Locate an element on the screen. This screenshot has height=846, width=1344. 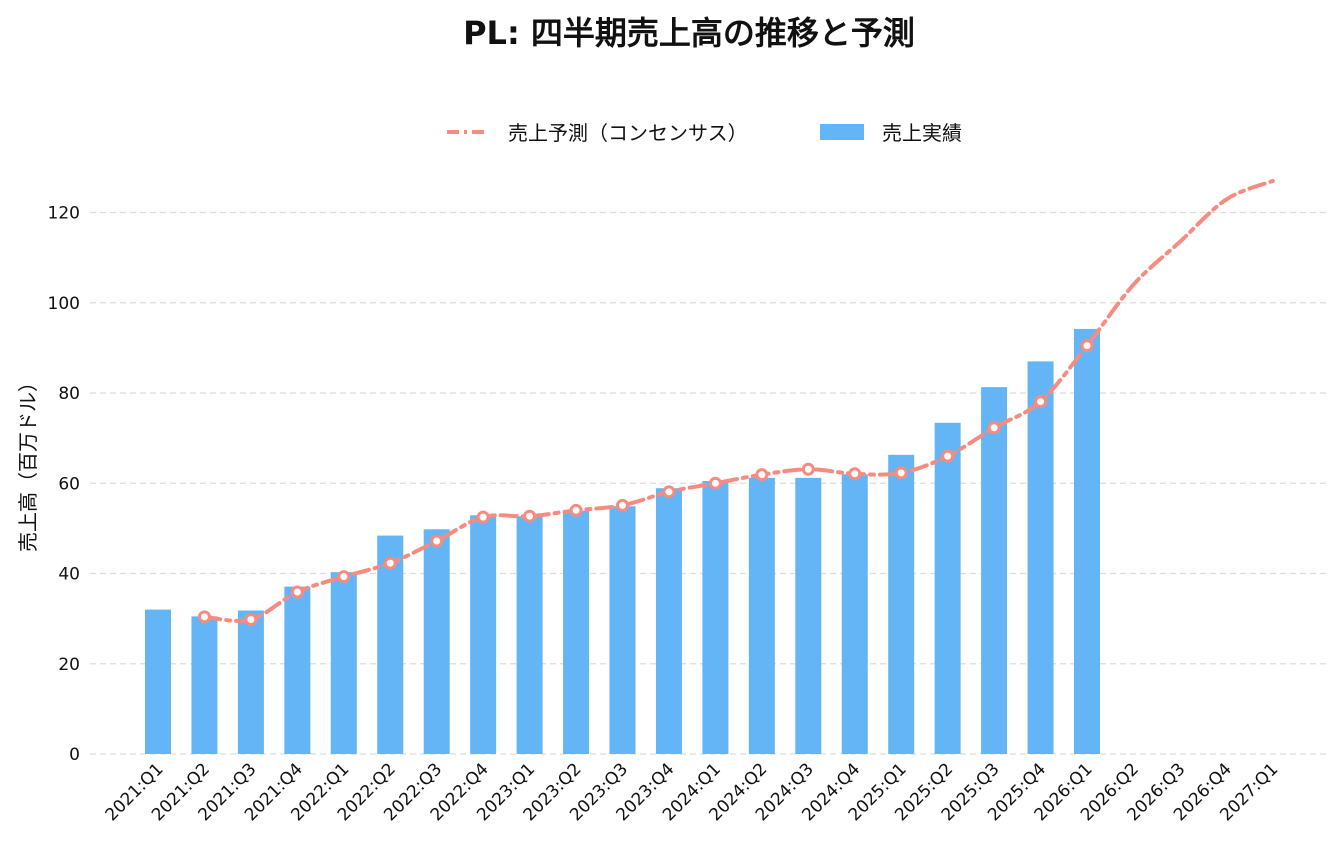
y-tick-label: 20 is located at coordinates (69, 665).